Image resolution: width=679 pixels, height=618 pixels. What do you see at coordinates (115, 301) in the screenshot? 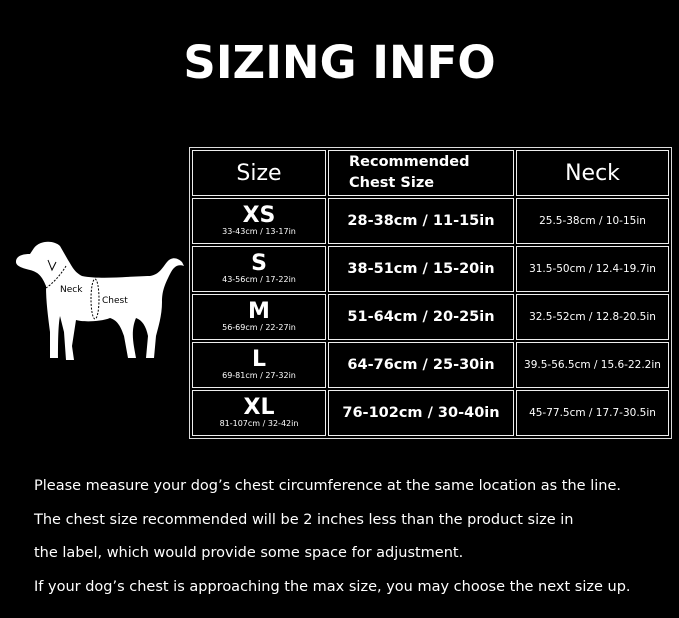
I see `chest-label: Chest` at bounding box center [115, 301].